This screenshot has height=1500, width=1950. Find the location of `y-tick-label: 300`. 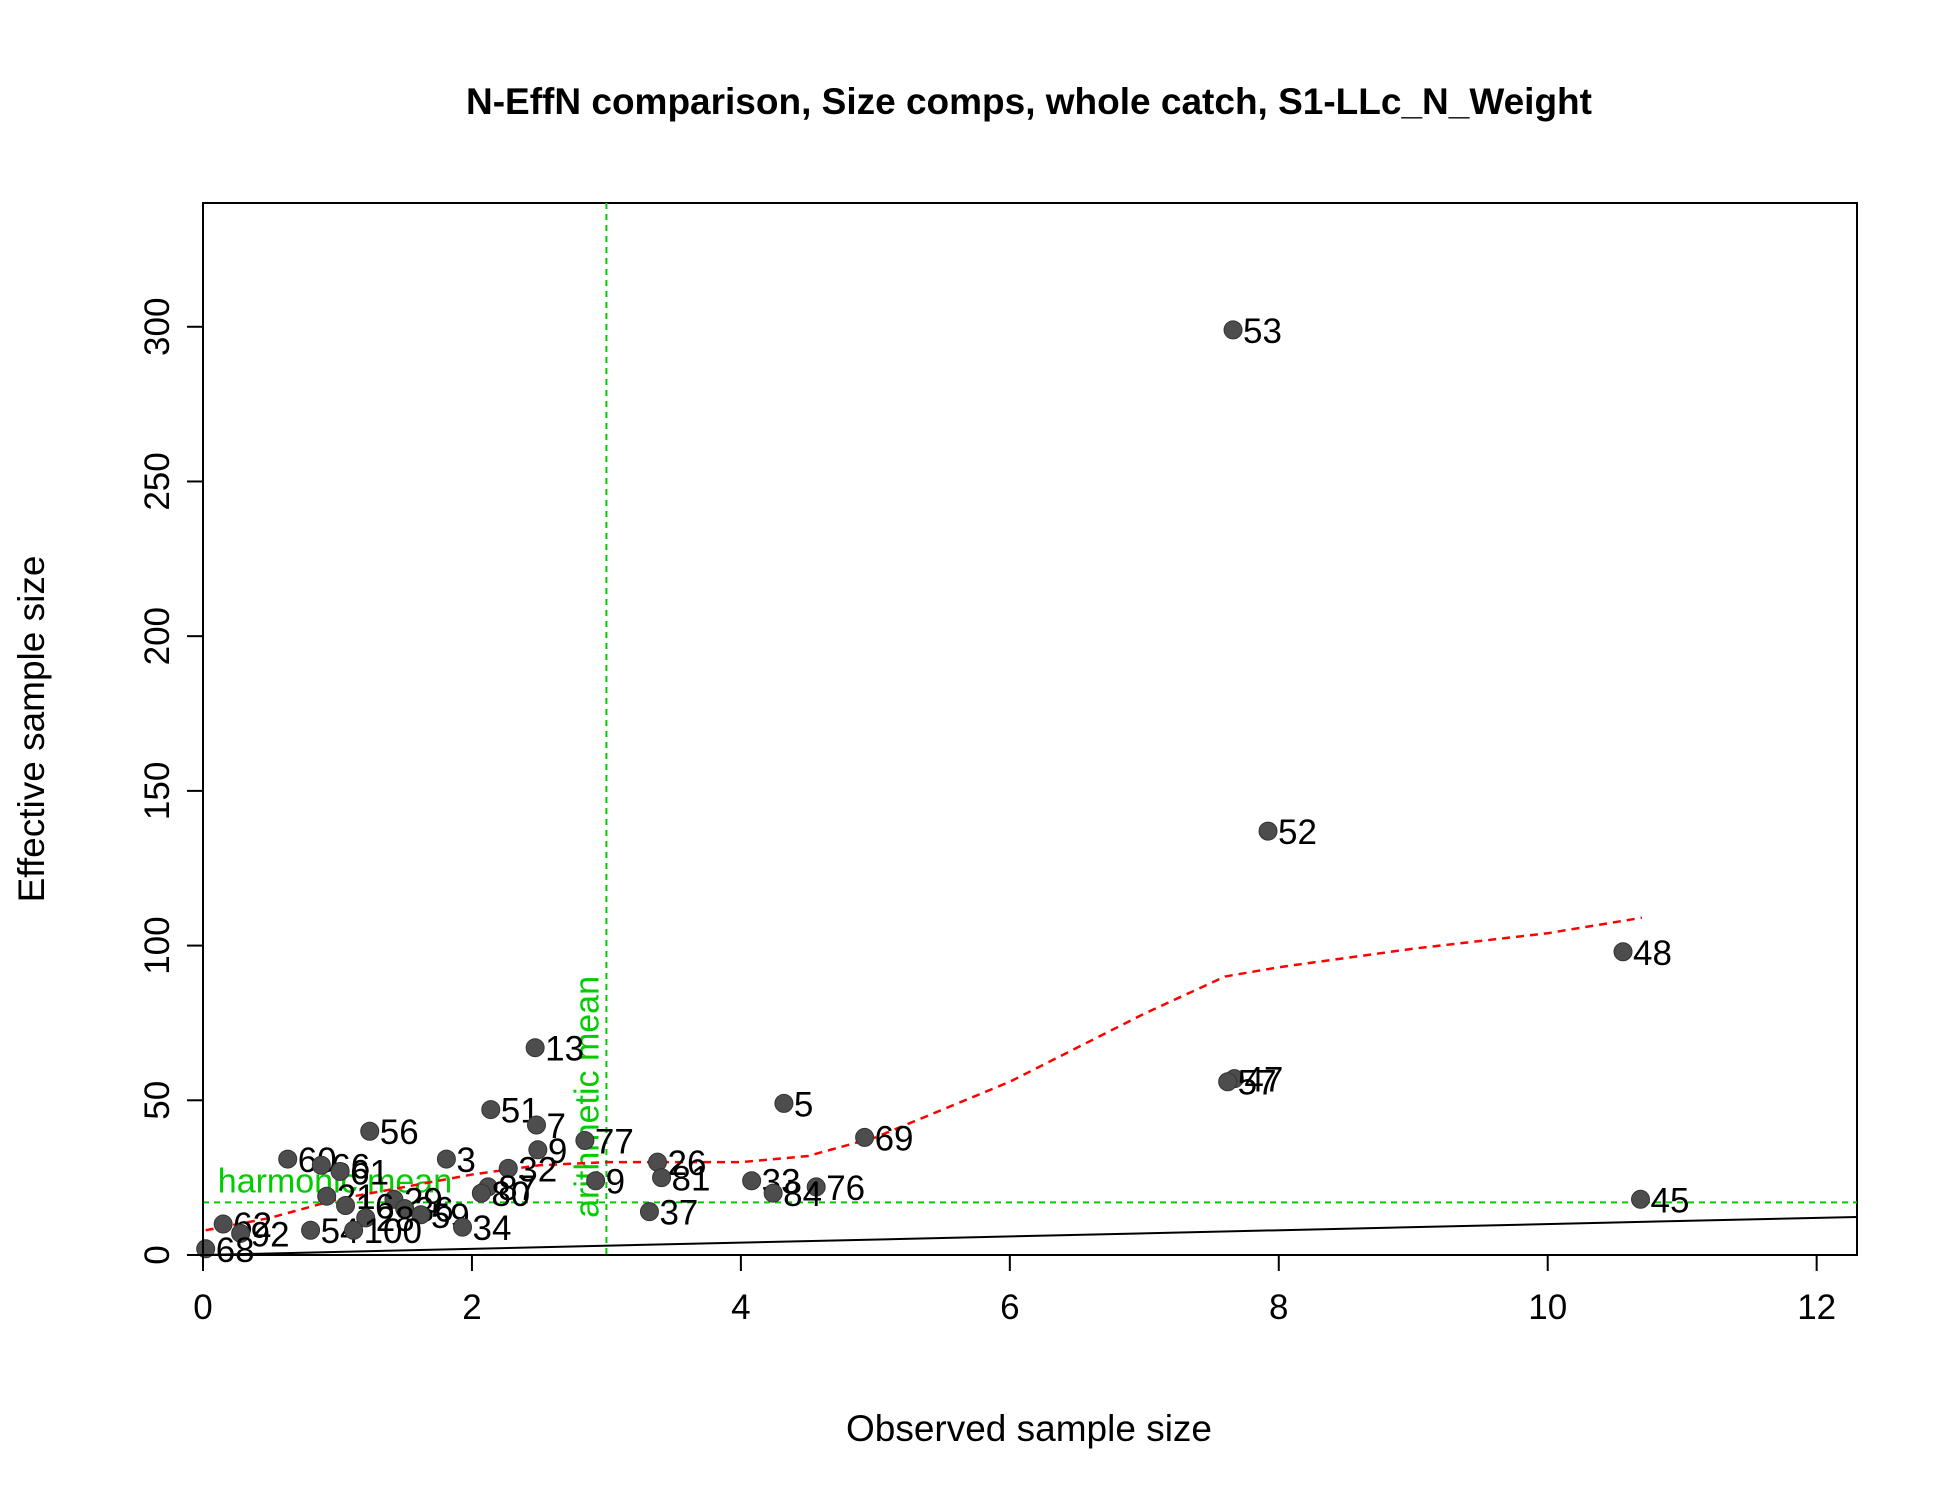

y-tick-label: 300 is located at coordinates (157, 327).